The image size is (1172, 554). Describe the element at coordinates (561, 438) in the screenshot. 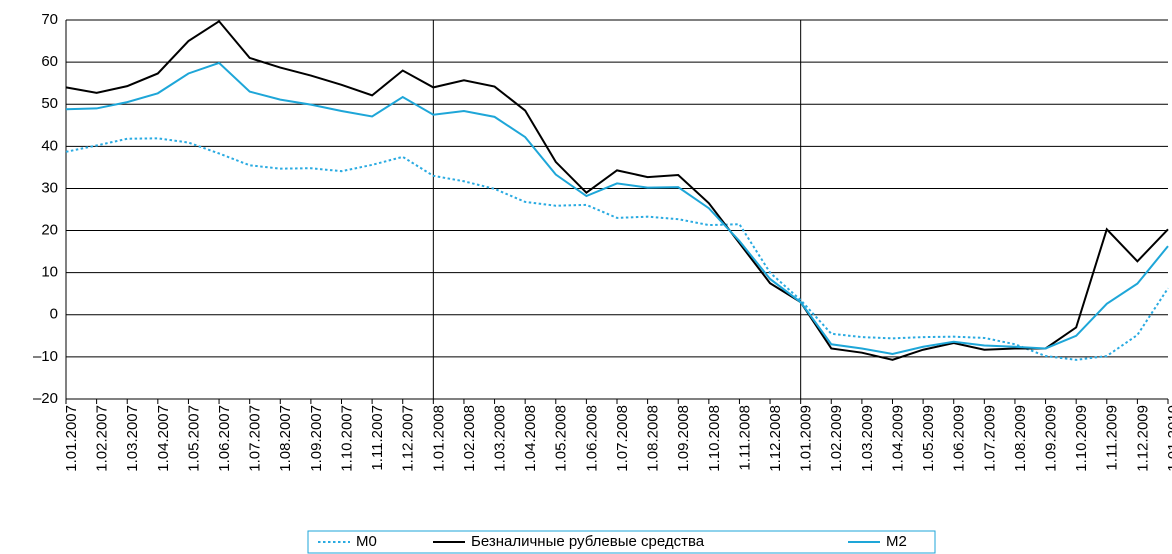

I see `x-tick-label: 1.05.2008` at that location.